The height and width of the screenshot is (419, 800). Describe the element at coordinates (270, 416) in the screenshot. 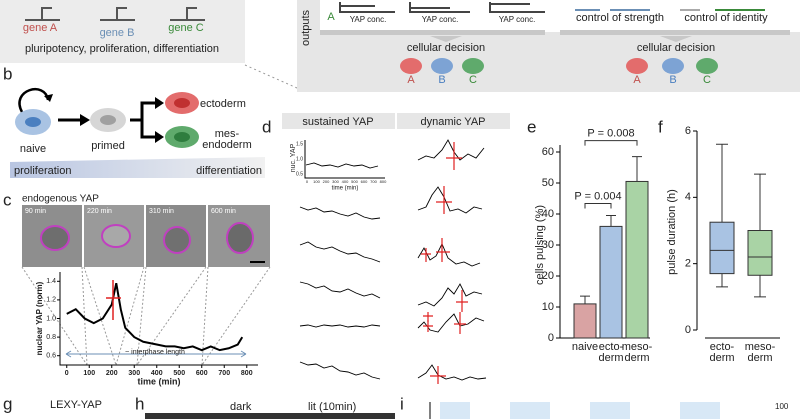

I see `image-strip` at that location.